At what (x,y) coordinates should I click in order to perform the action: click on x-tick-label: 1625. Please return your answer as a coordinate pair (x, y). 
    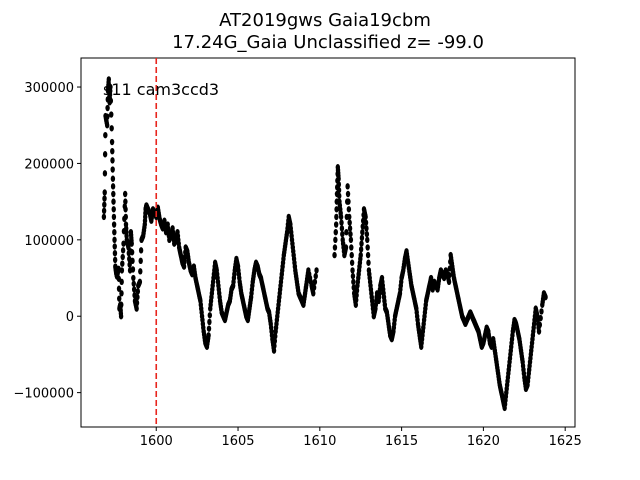
    Looking at the image, I should click on (565, 441).